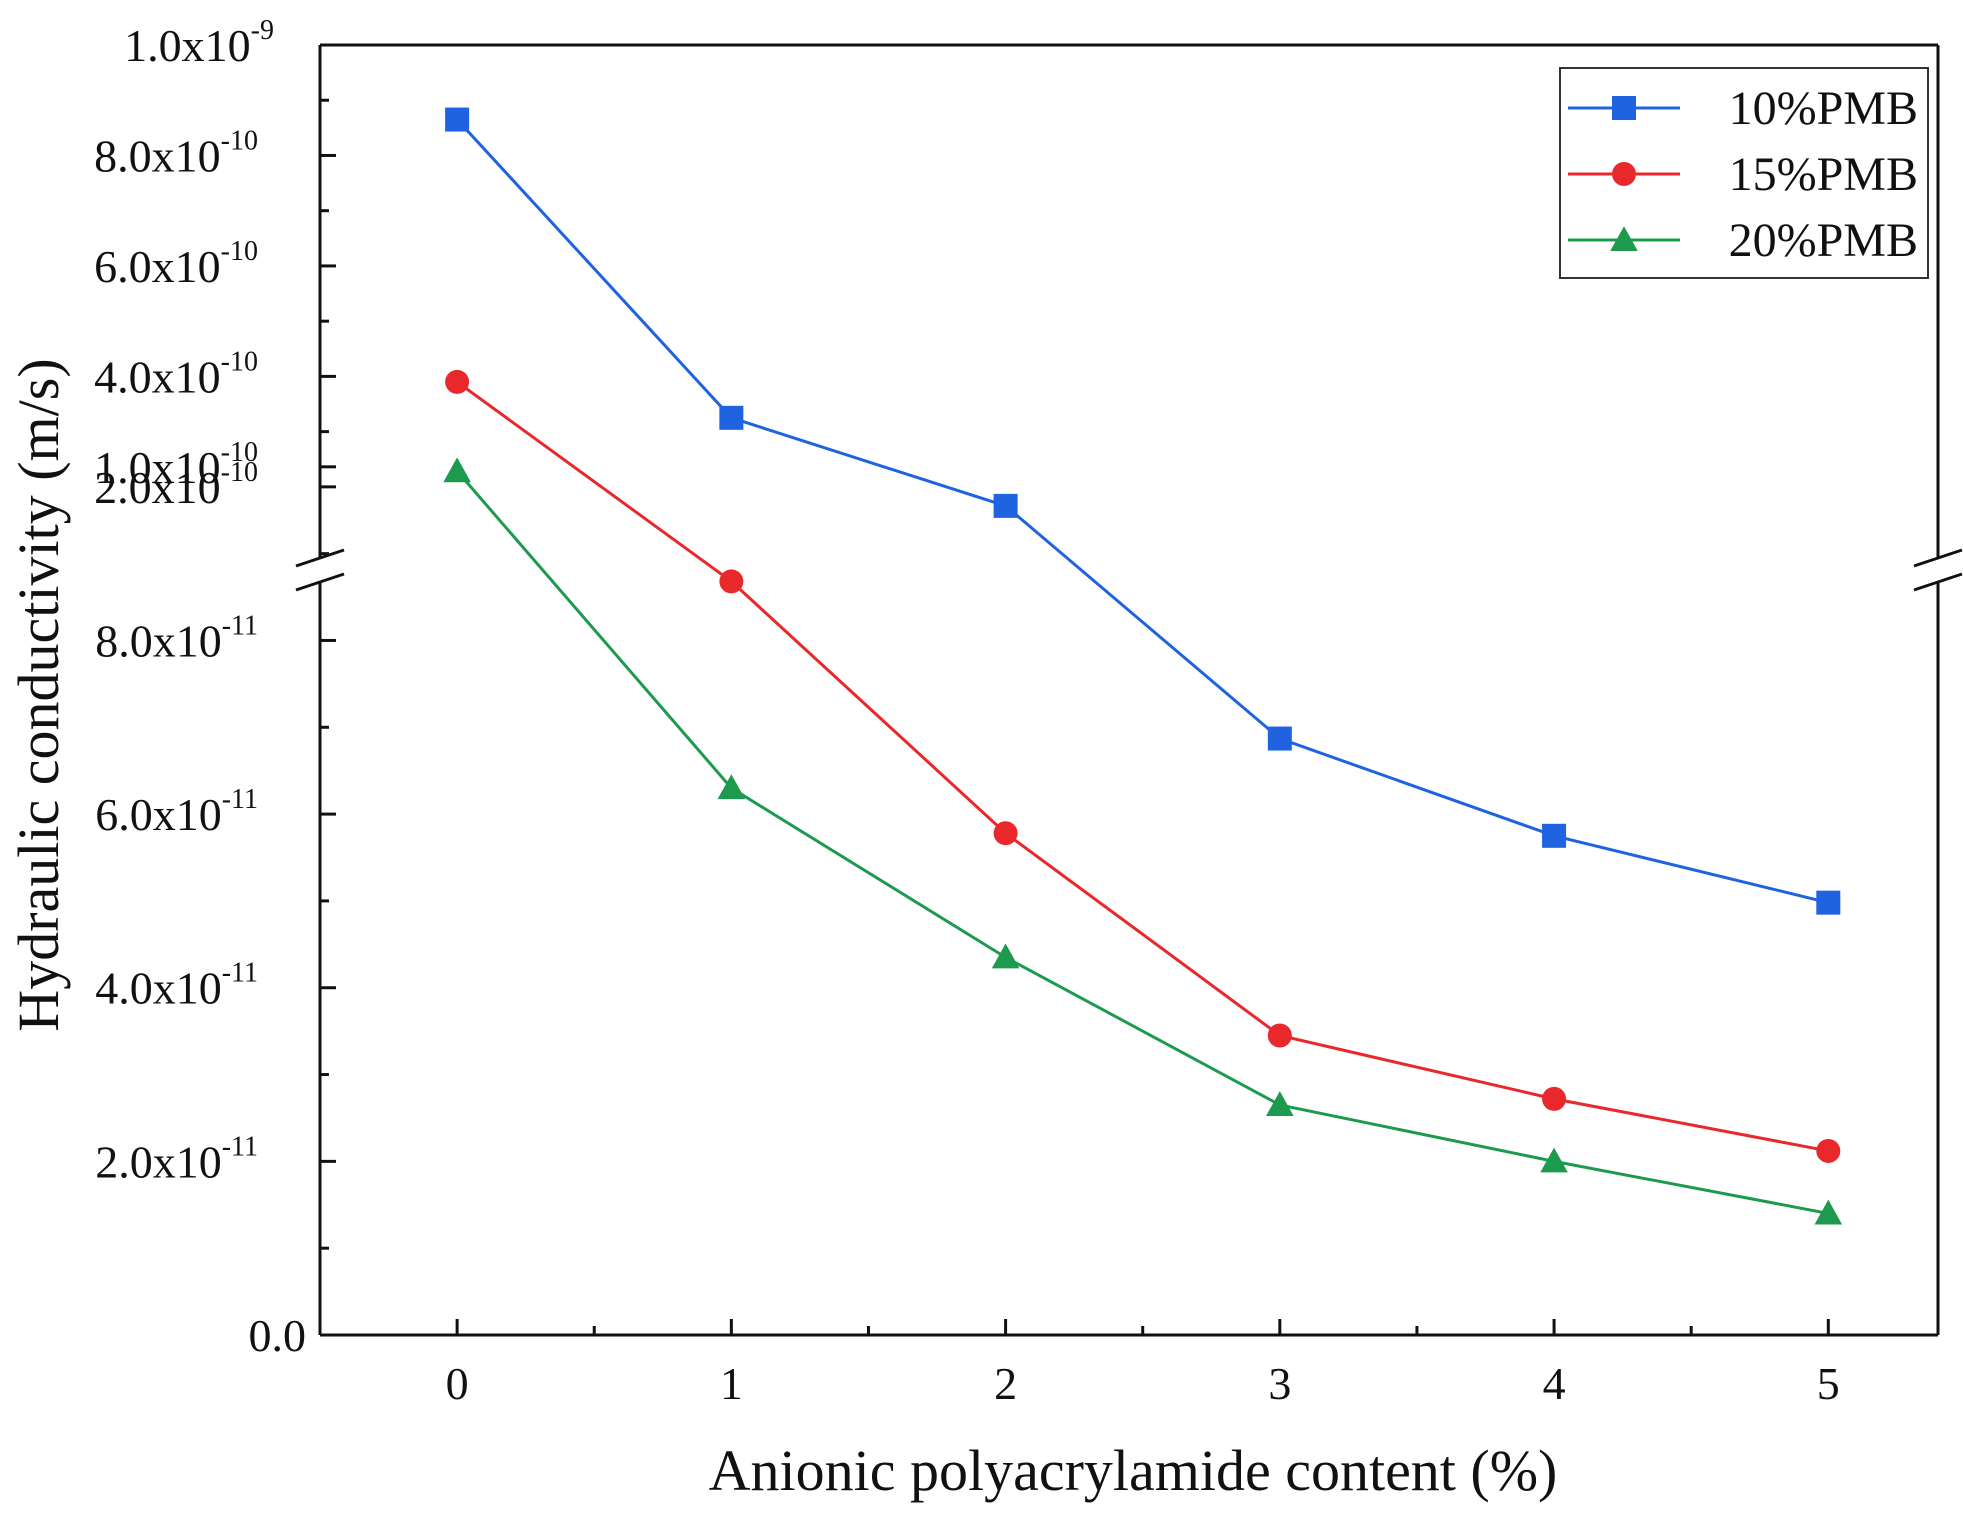  I want to click on y-tick-label: 4.0x10⁻¹¹, so click(176, 986).